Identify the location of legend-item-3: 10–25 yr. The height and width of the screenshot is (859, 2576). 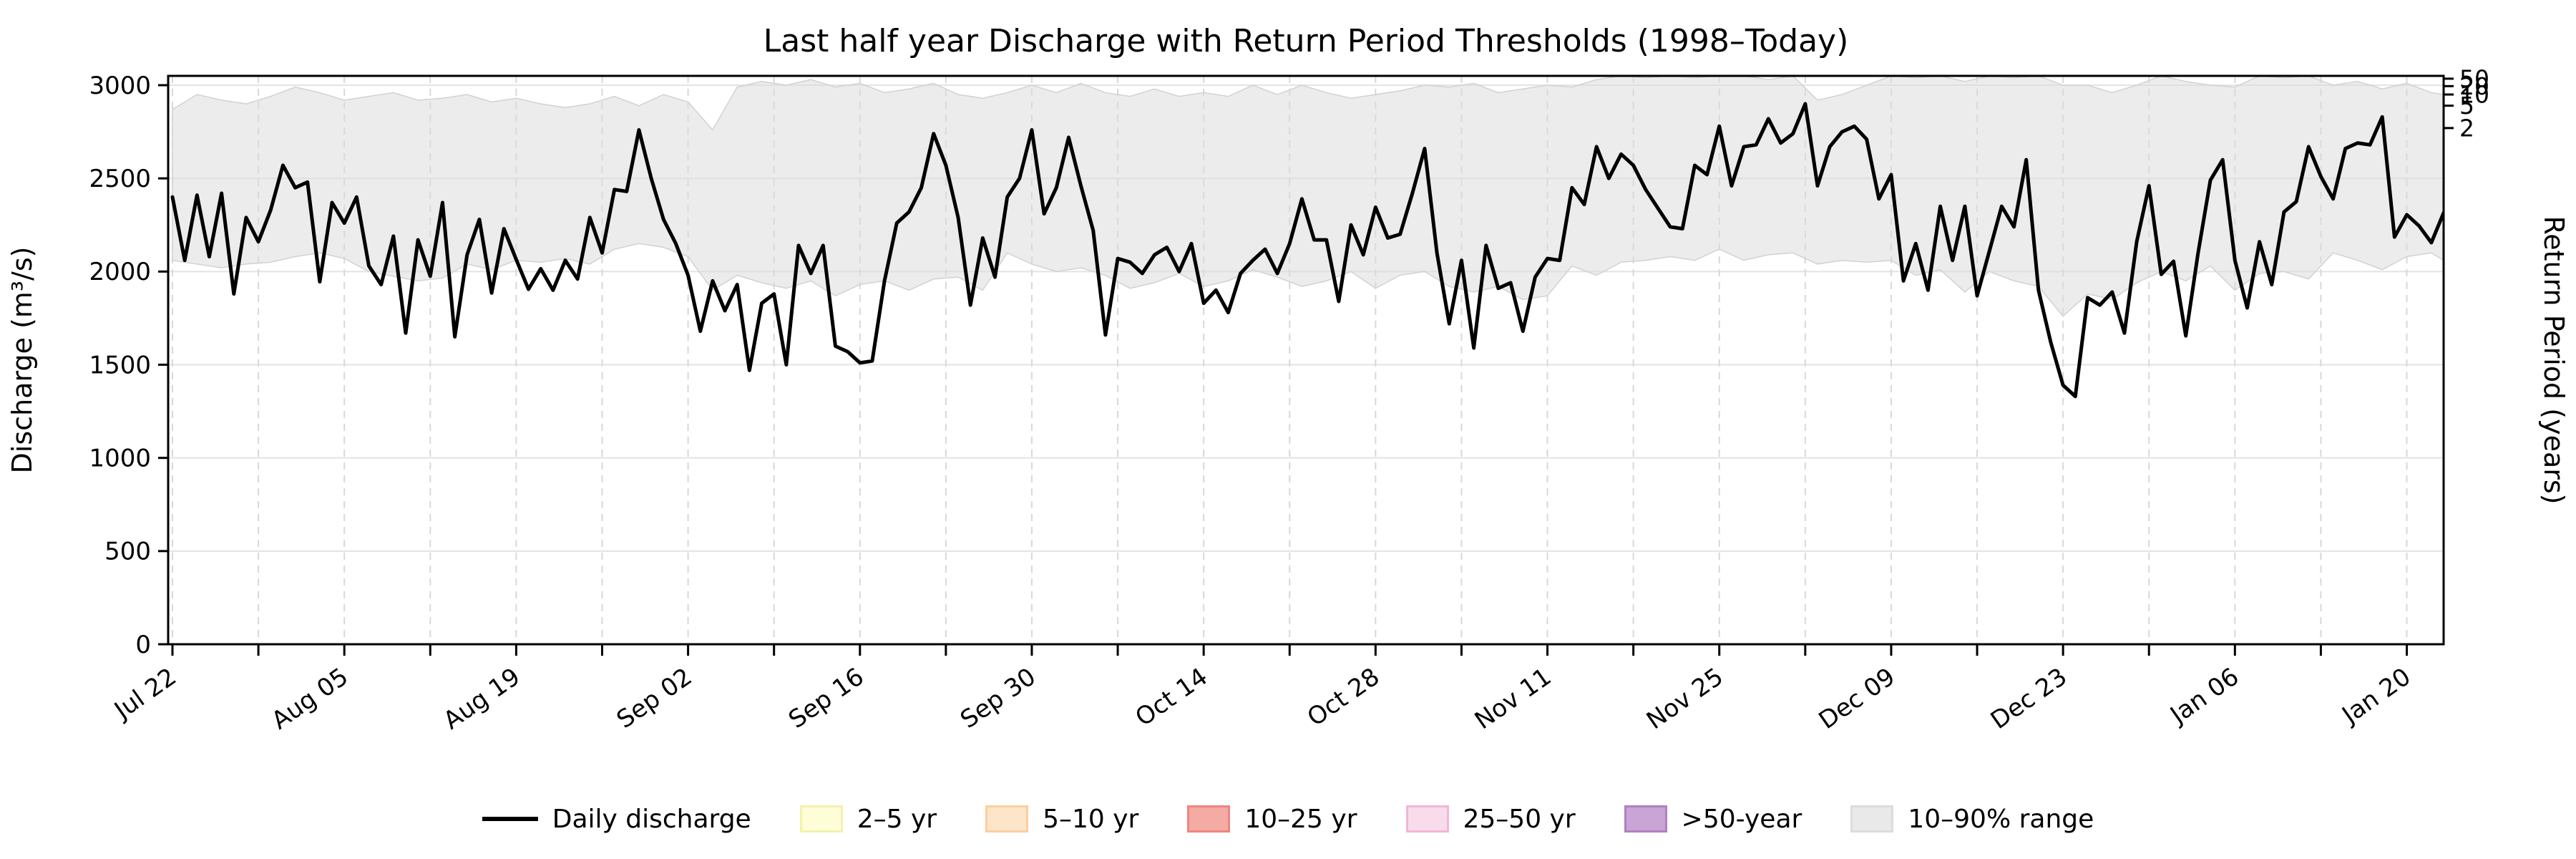
(1272, 819).